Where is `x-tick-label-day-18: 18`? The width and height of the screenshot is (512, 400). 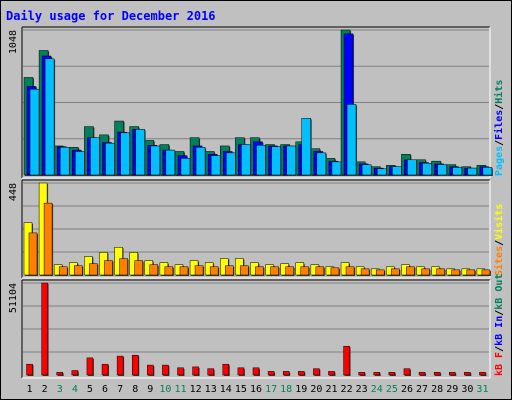 x-tick-label-day-18: 18 is located at coordinates (286, 389).